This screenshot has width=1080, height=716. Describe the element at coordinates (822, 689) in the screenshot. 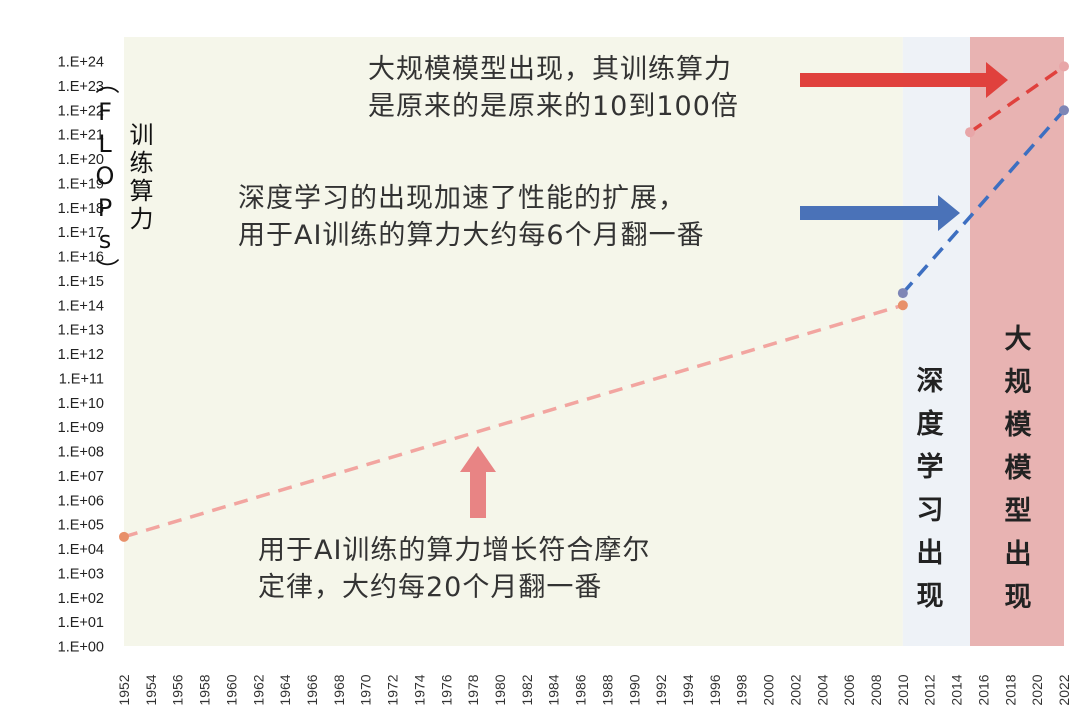

I see `x-tick-label: 2004` at that location.